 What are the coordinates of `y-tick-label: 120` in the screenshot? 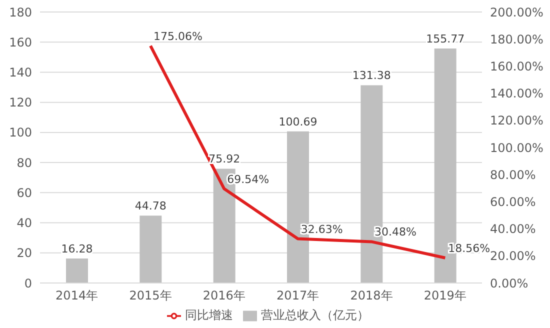 It's located at (20, 103).